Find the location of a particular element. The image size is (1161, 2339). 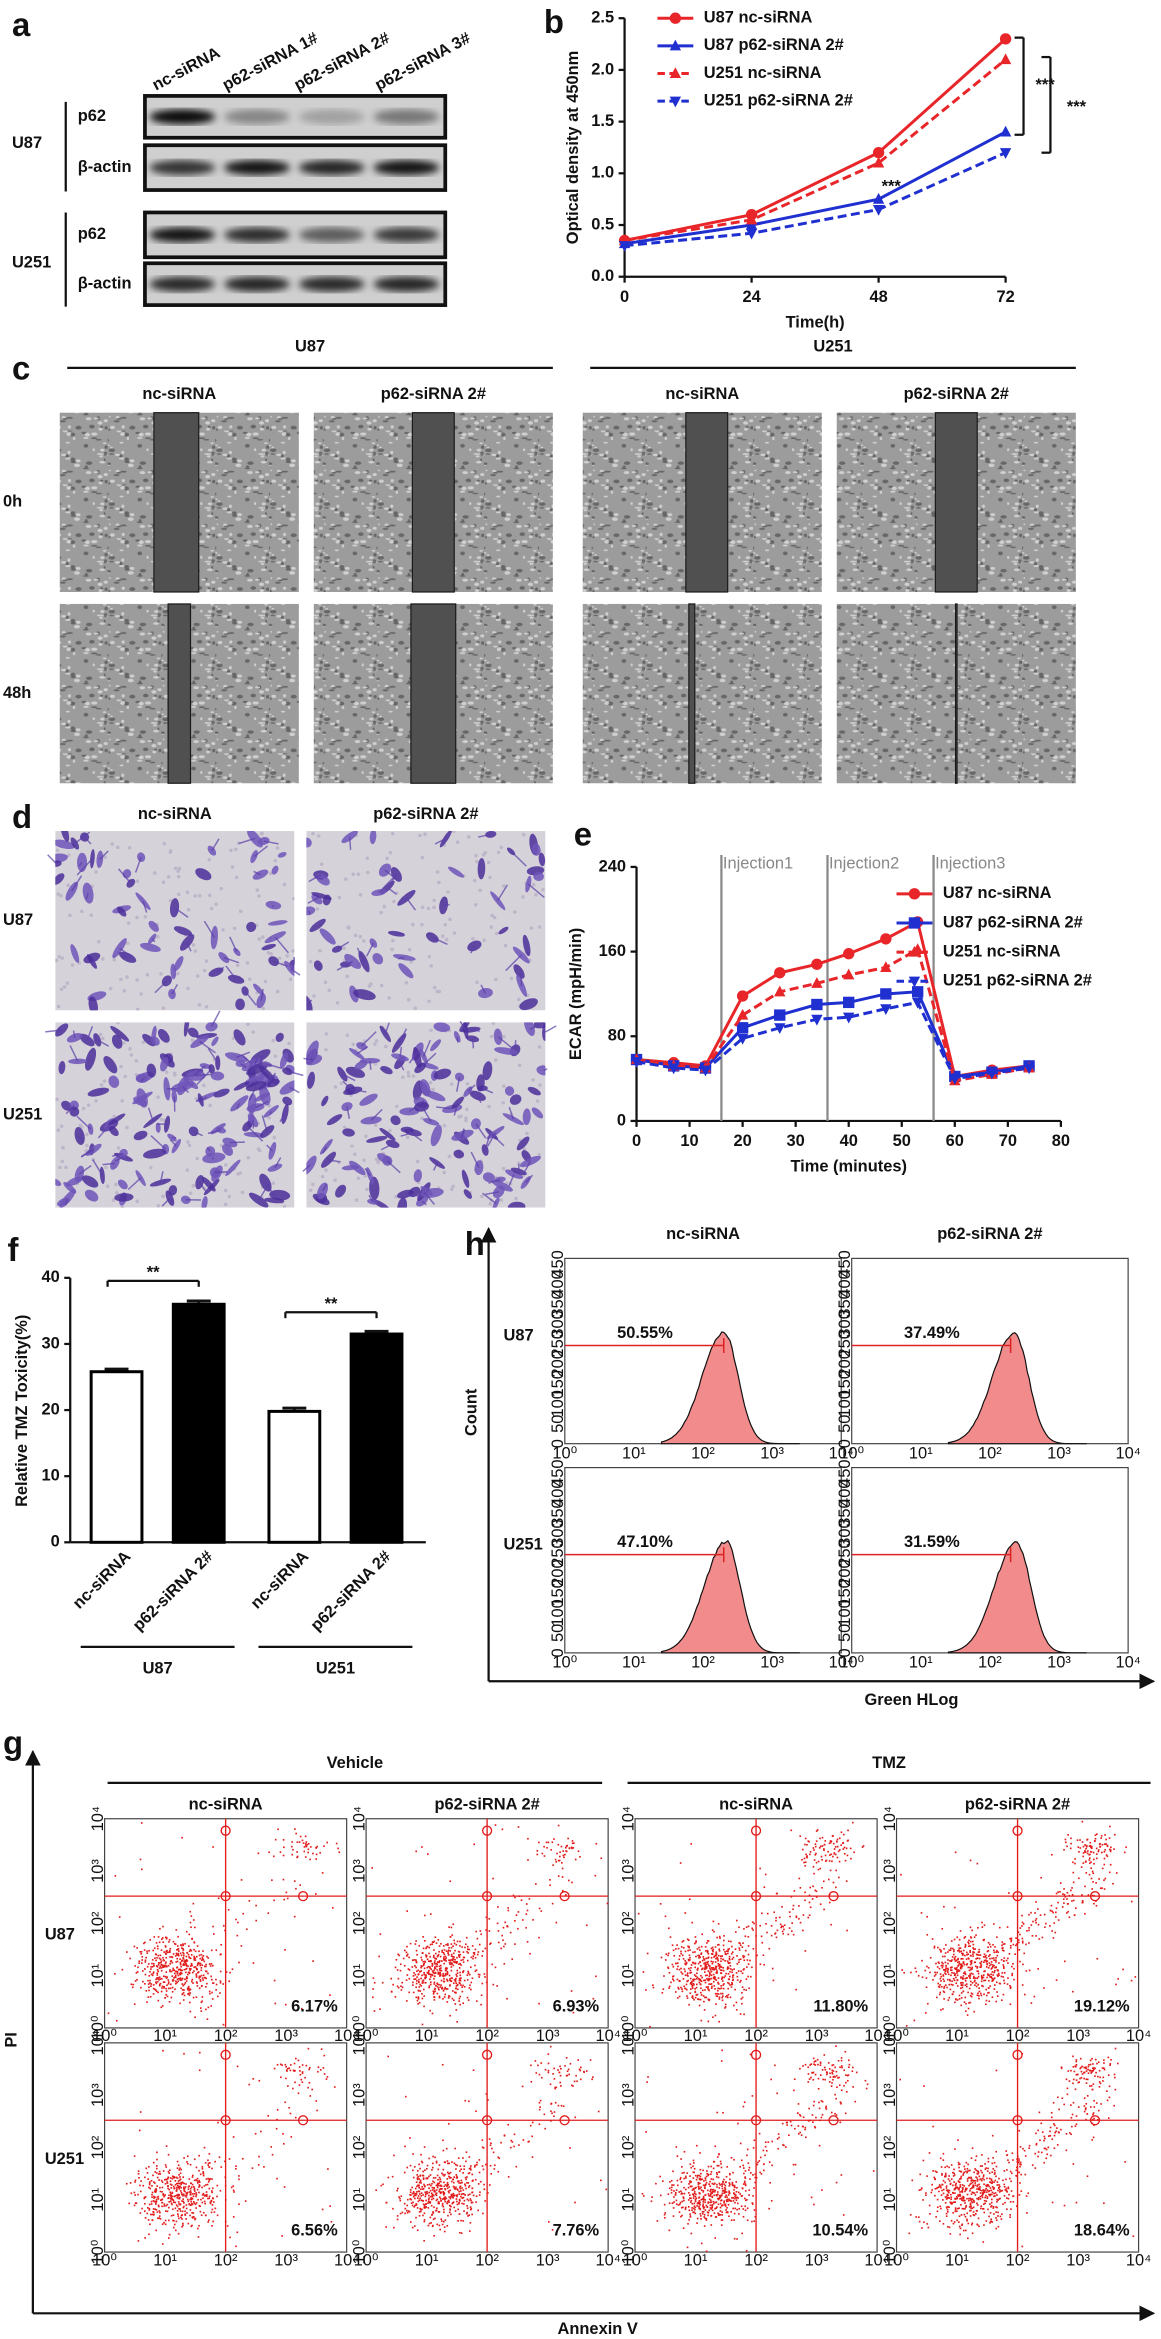

x-tick-label: 10⁴ is located at coordinates (1138, 2036).